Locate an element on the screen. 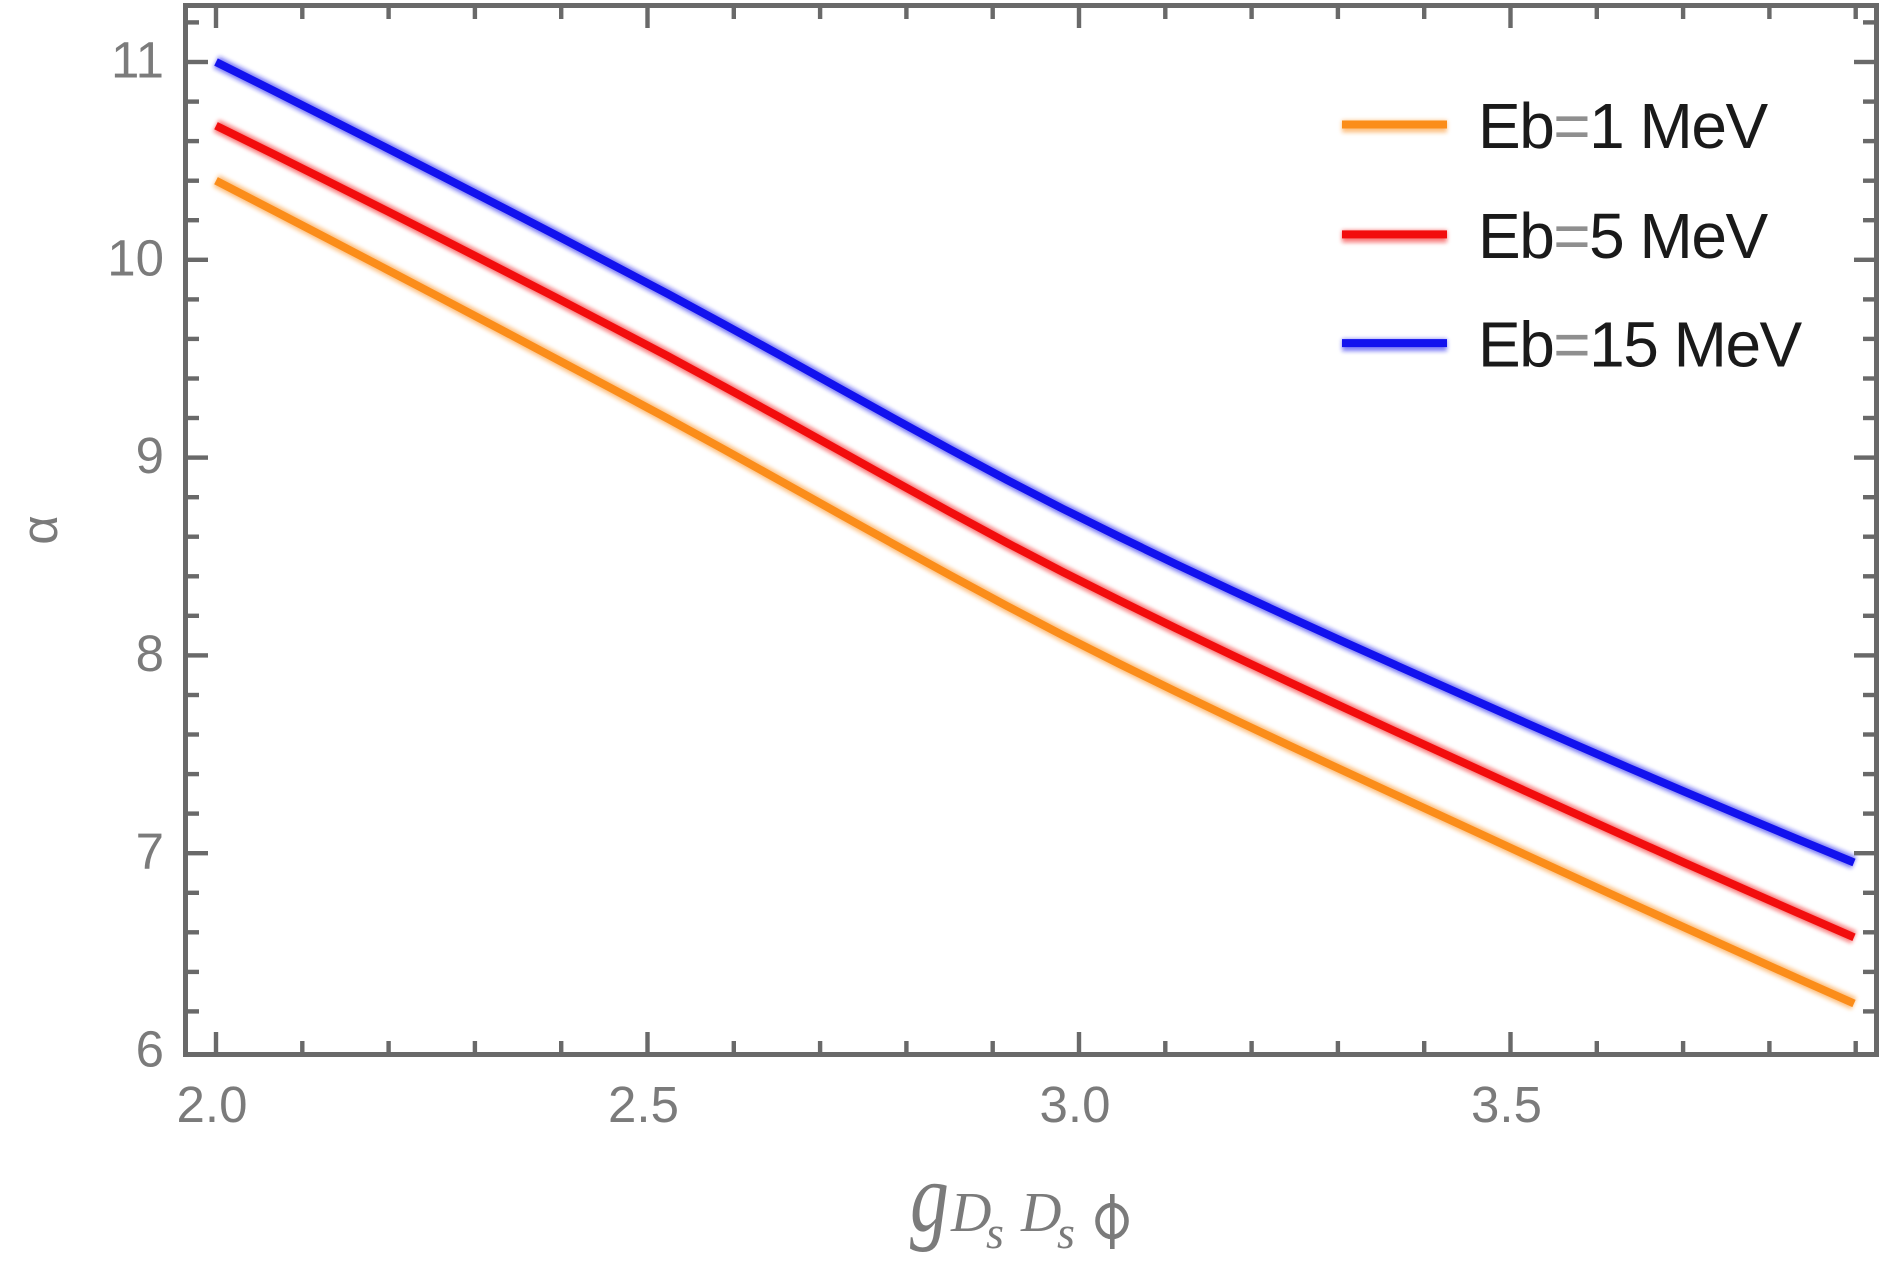  svg-text: 7 is located at coordinates (150, 851).